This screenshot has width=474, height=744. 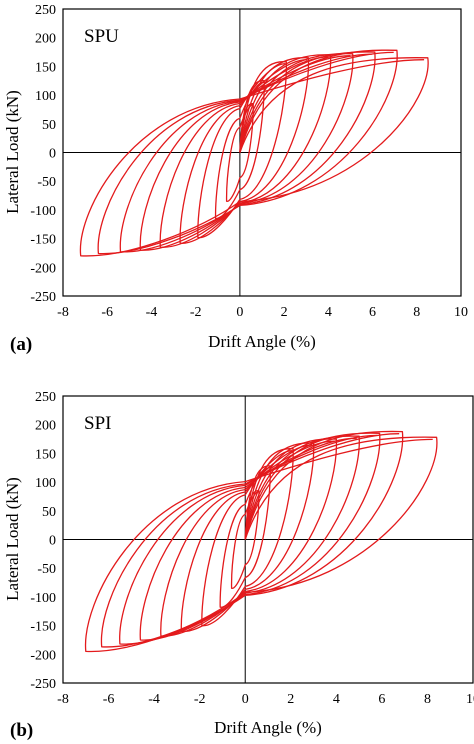 I want to click on panel-label: (a), so click(x=21, y=344).